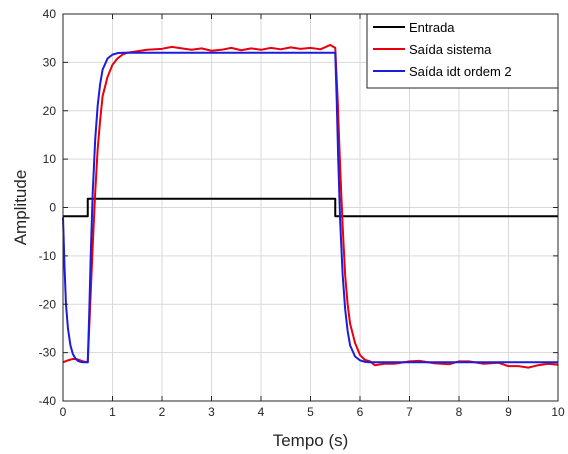 This screenshot has height=454, width=568. I want to click on x-tick-label: 7, so click(409, 412).